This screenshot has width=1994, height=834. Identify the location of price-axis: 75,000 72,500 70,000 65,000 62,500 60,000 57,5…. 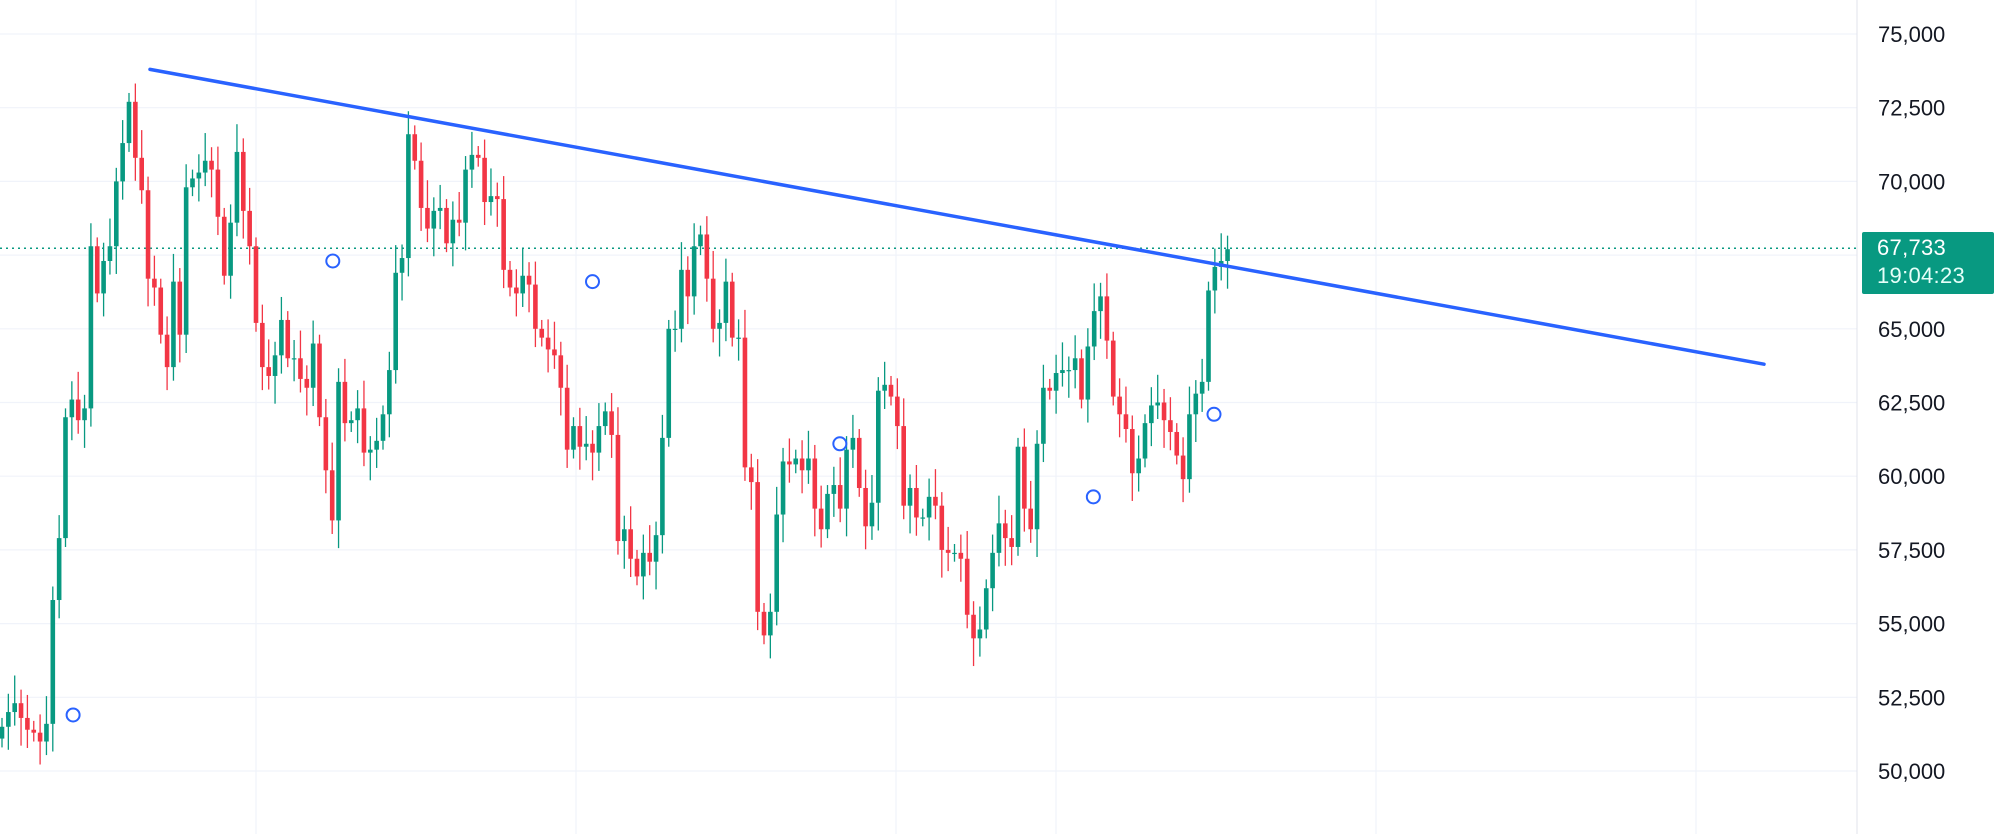
(1911, 403).